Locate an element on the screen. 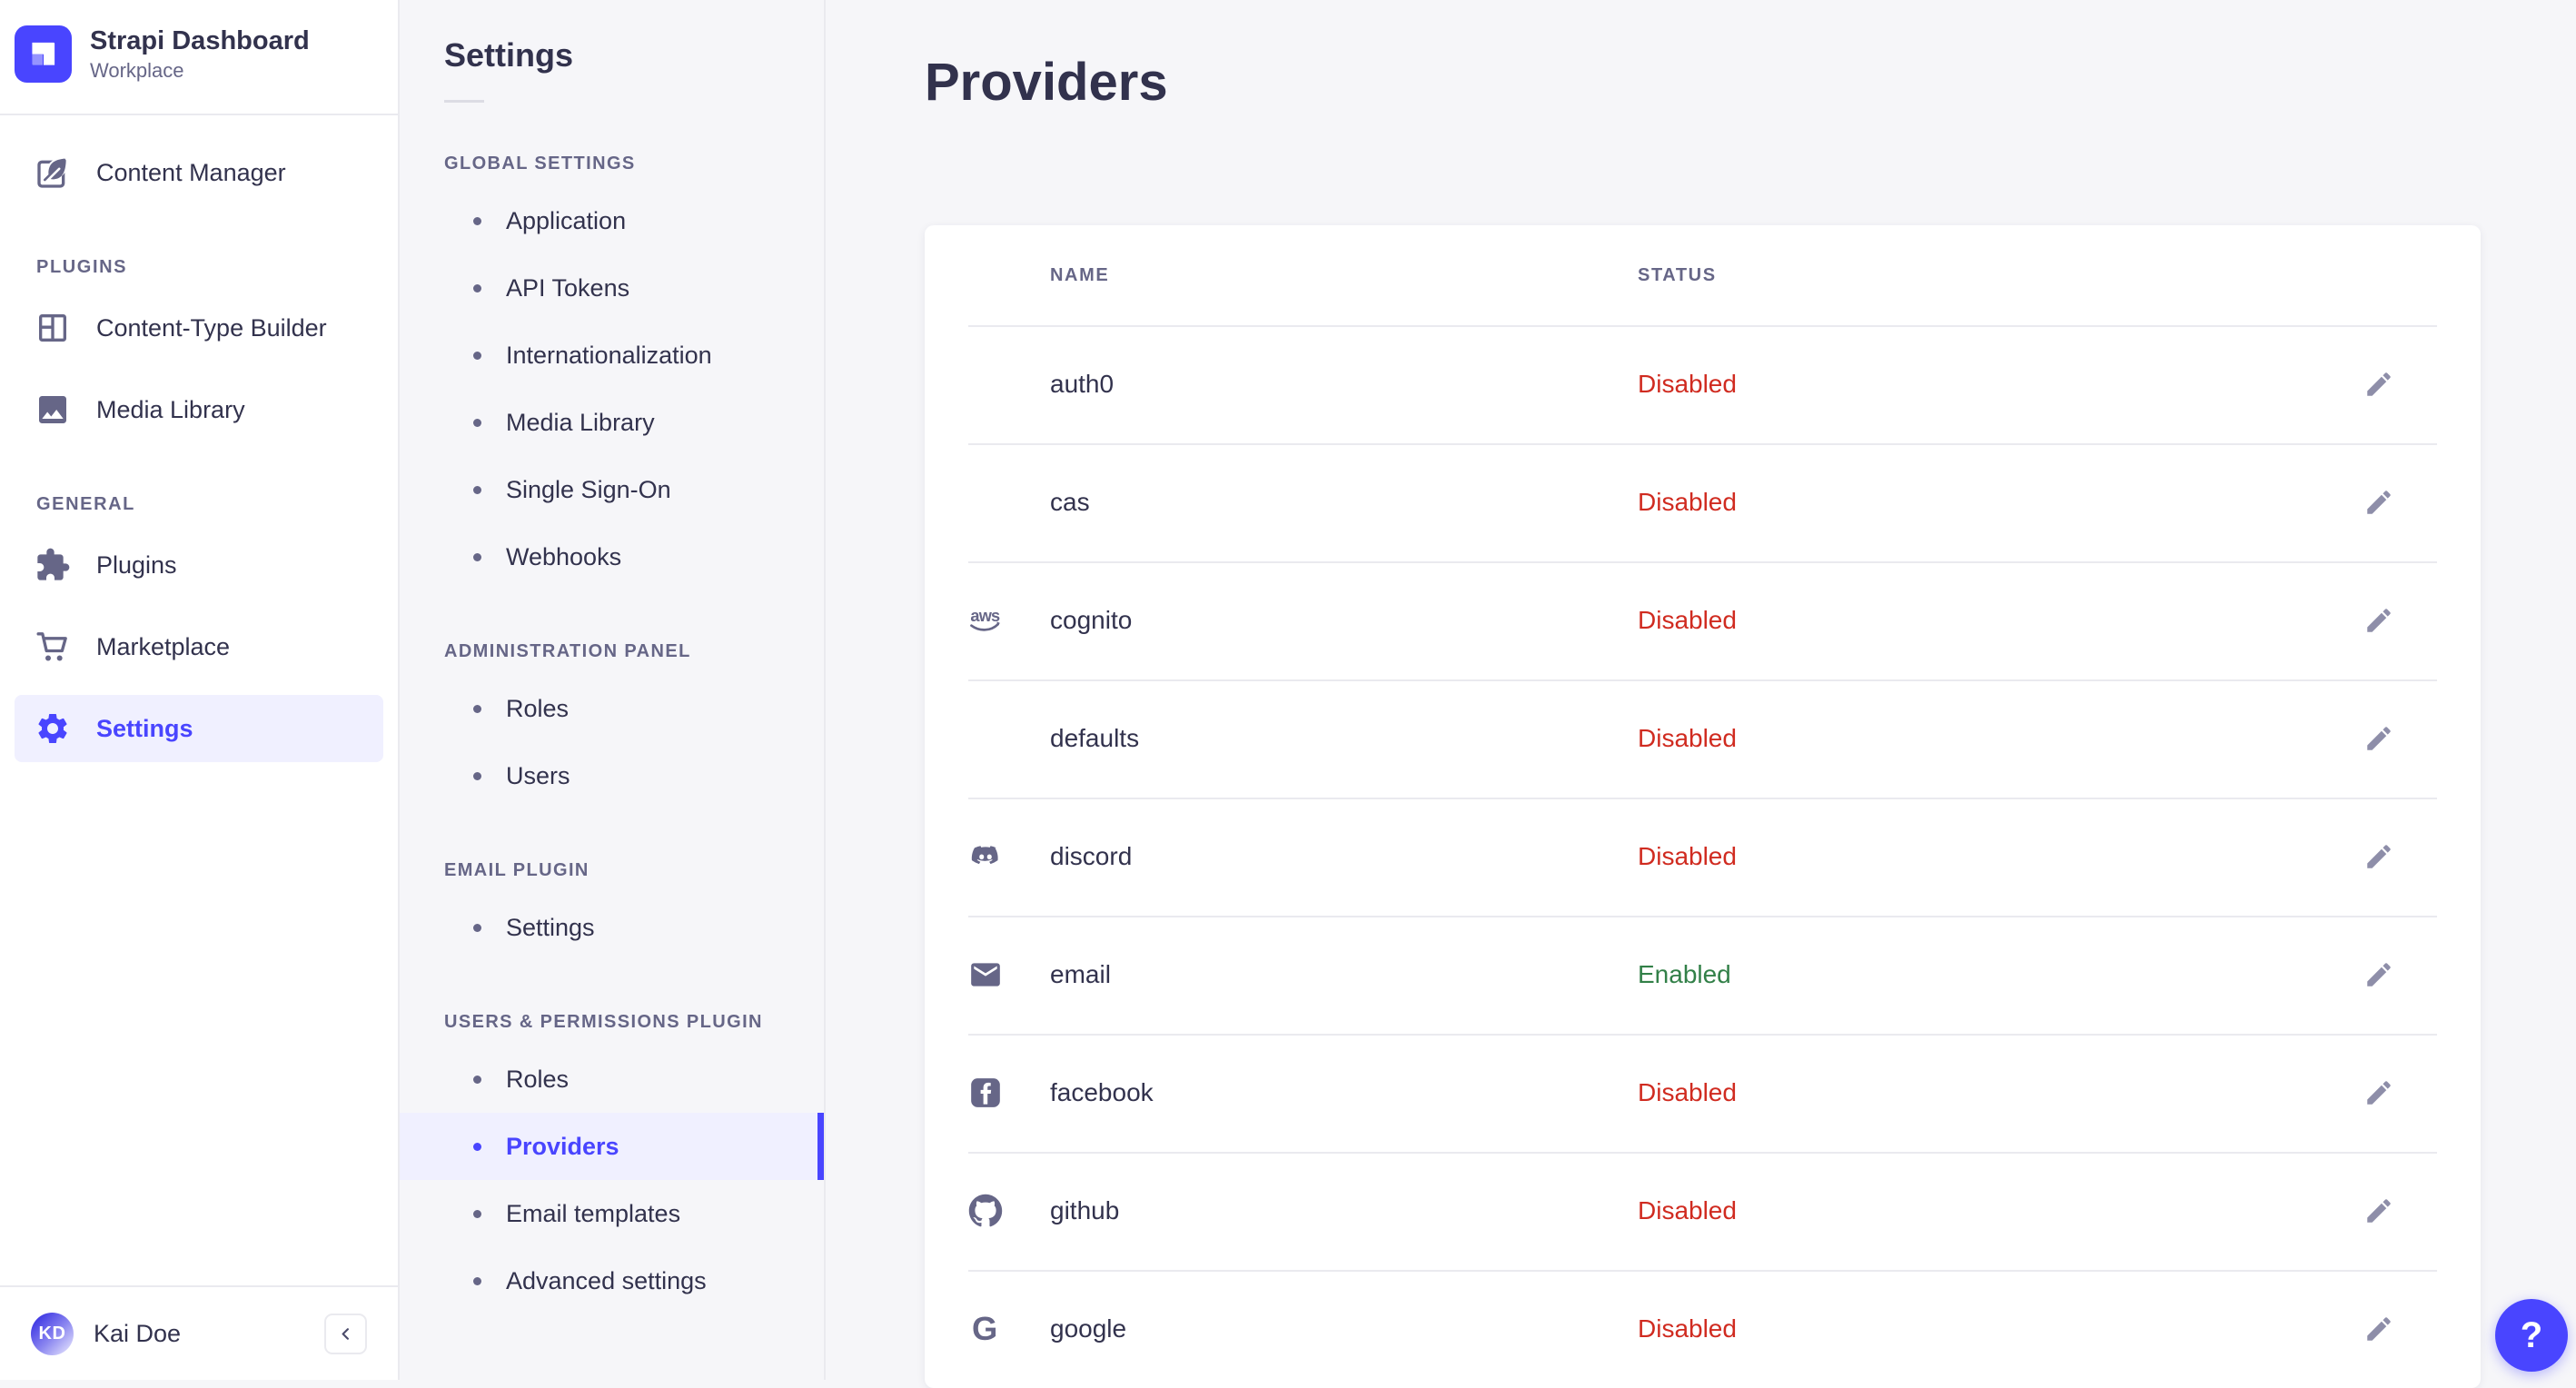 This screenshot has width=2576, height=1388. sidebar-item-content-manager: Content Manager is located at coordinates (199, 172).